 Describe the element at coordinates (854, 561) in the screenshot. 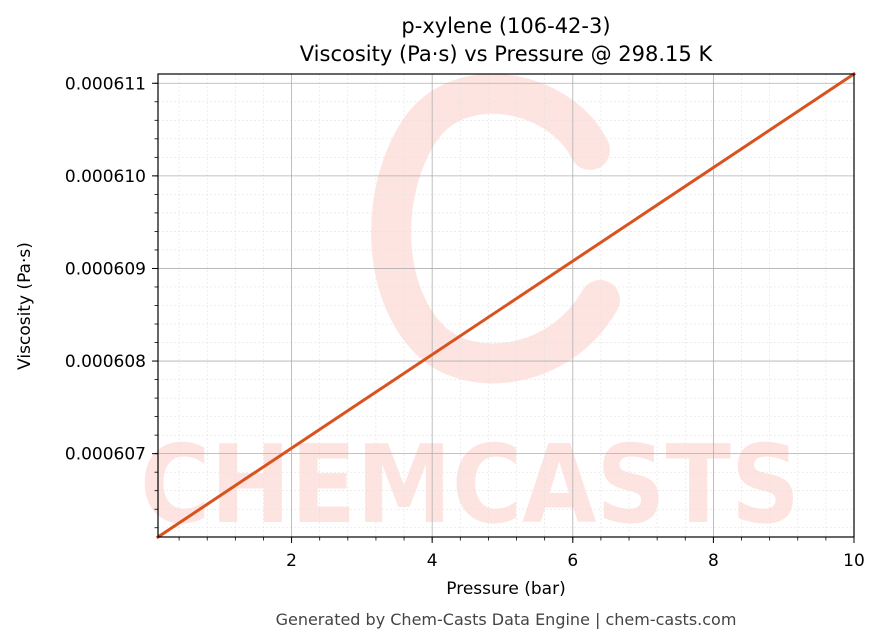

I see `x-tick-label: 10` at that location.